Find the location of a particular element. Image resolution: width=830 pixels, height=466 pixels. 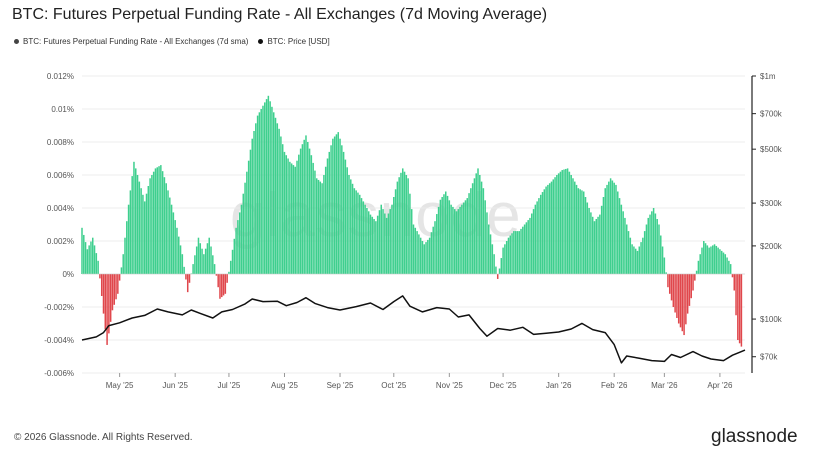

y-left-tick-label: -0.006% is located at coordinates (59, 373).